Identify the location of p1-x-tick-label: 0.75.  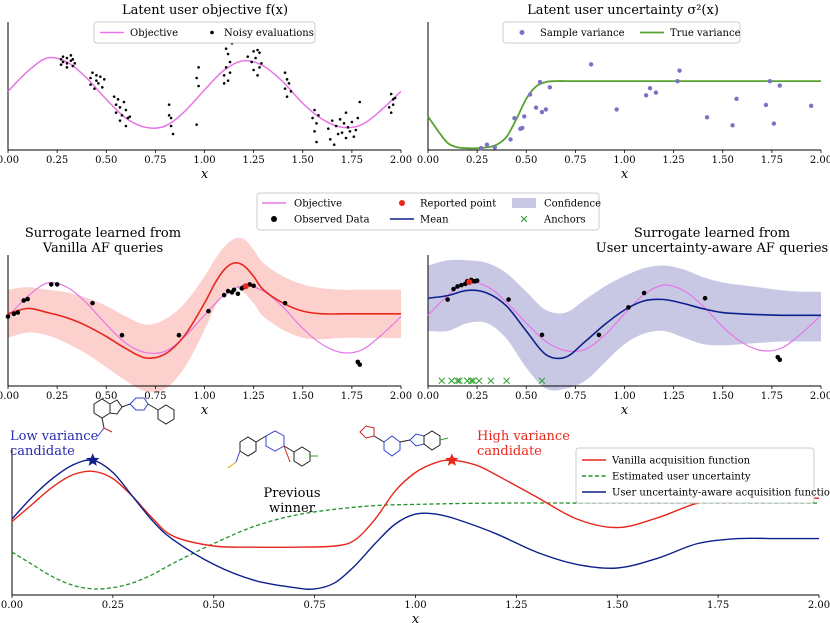
(155, 160).